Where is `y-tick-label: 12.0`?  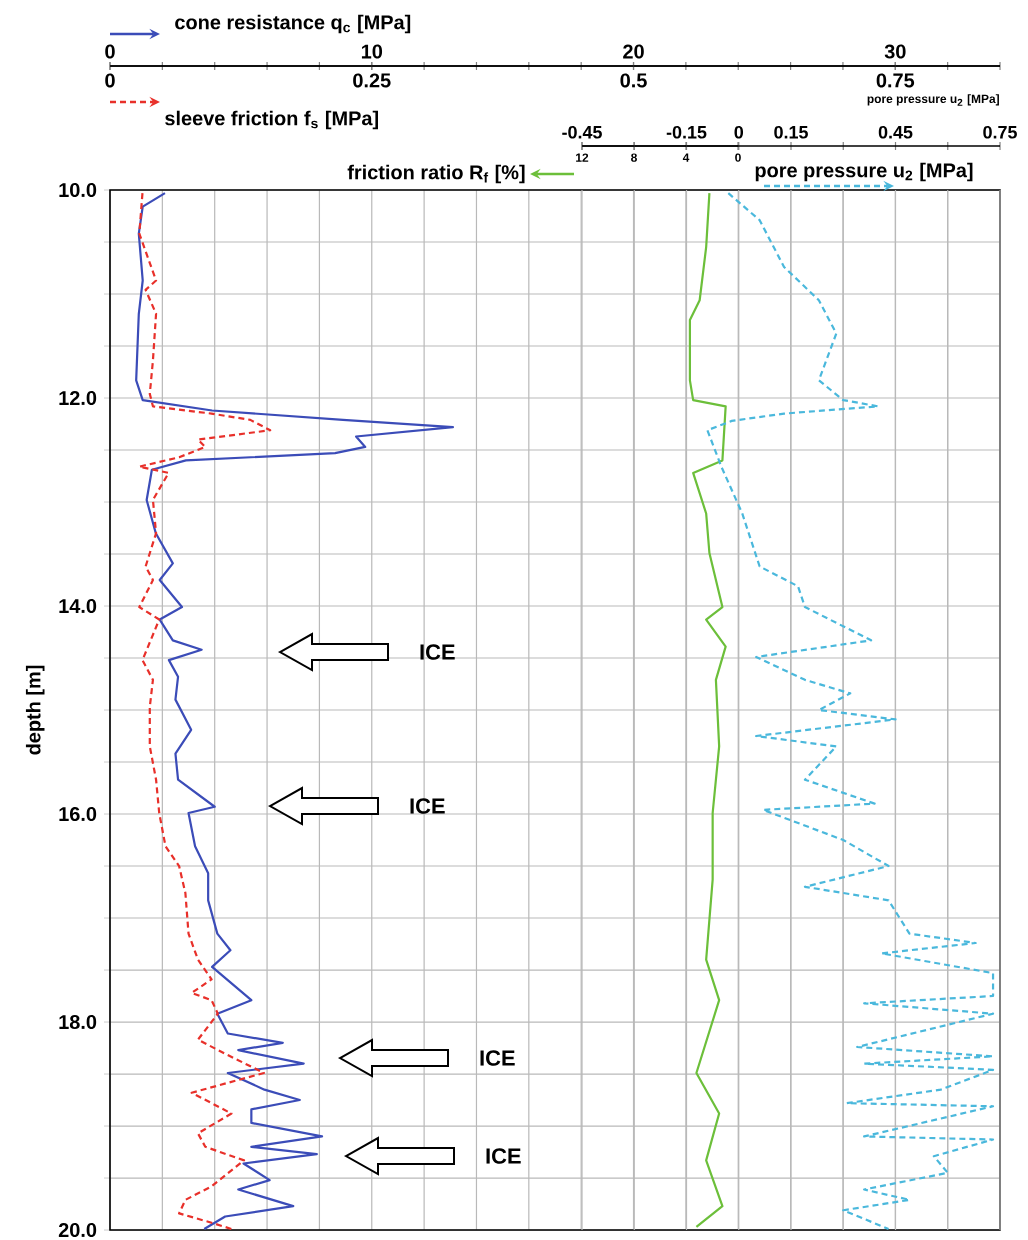 y-tick-label: 12.0 is located at coordinates (78, 398).